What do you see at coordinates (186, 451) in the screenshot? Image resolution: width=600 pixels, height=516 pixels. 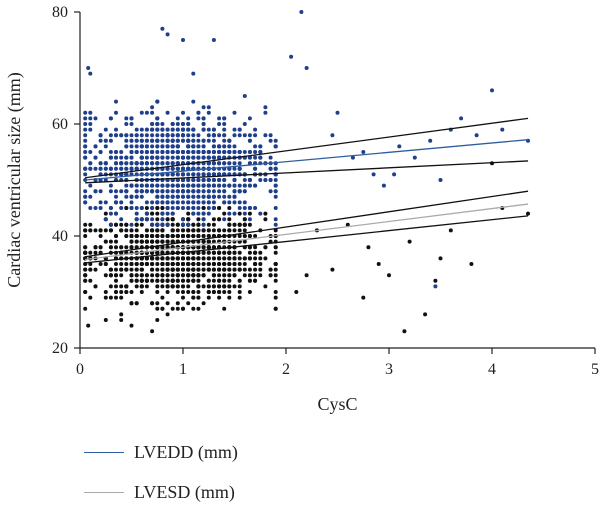 I see `legend-label-lvedd: LVEDD (mm)` at bounding box center [186, 451].